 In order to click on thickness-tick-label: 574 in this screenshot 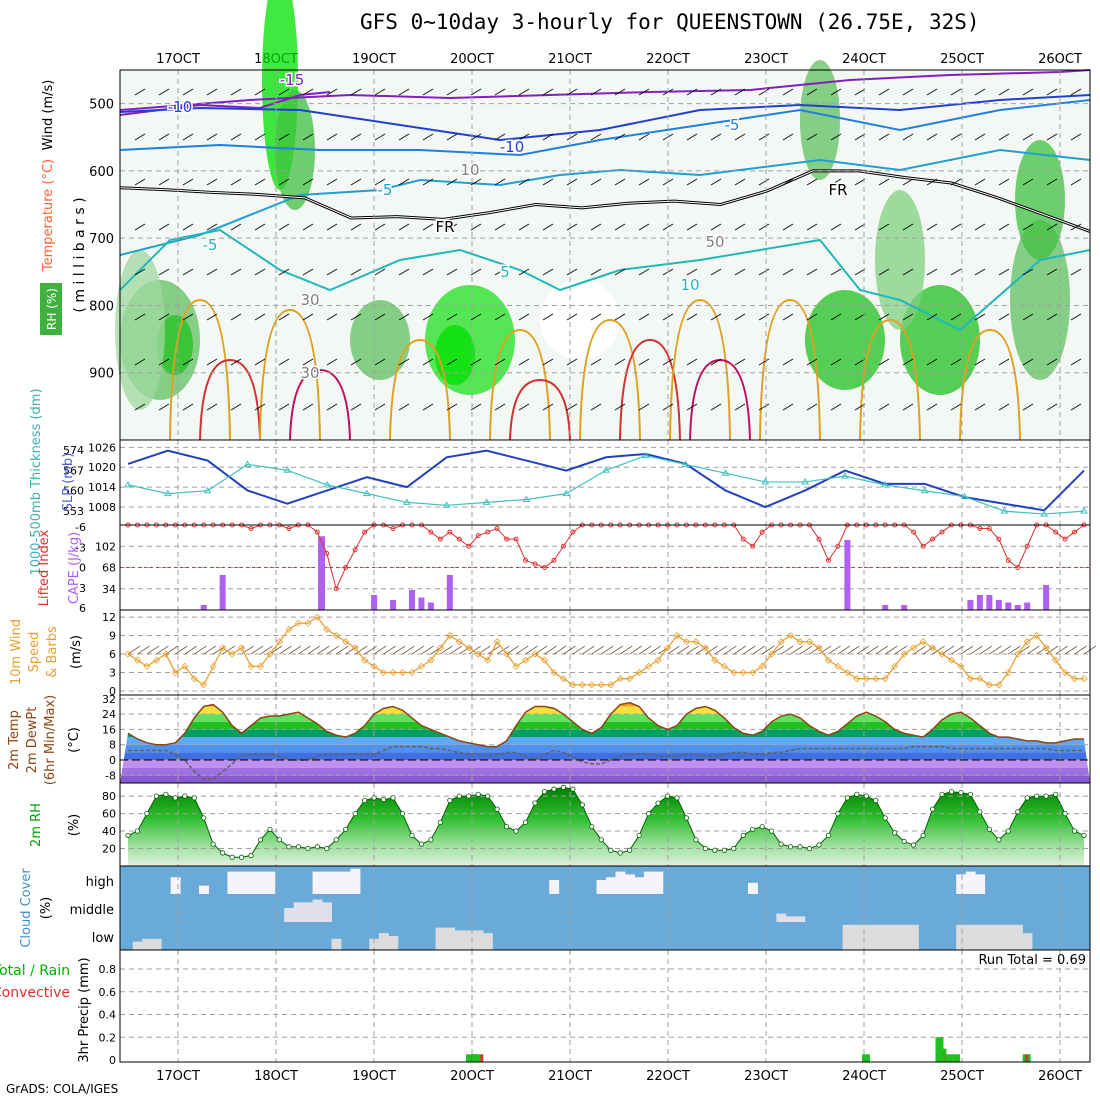, I will do `click(73, 450)`.